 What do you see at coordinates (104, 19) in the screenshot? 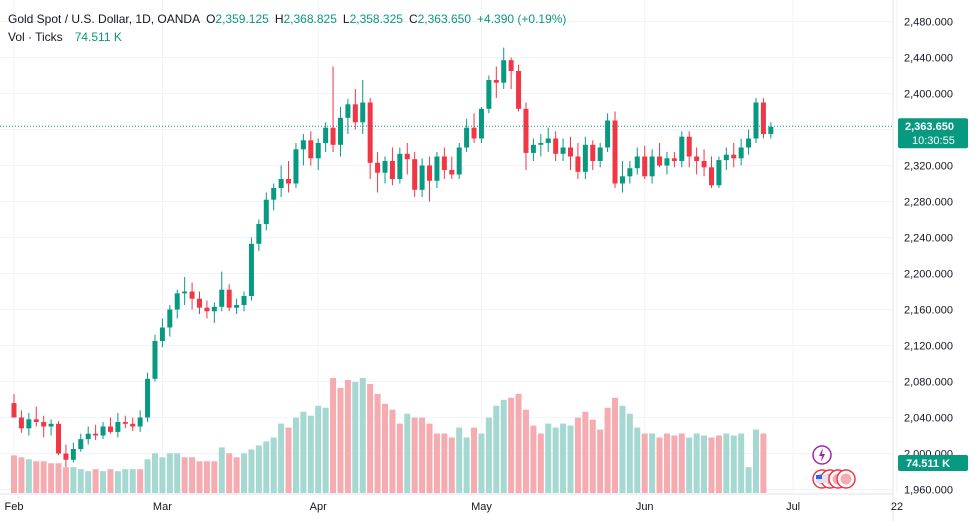
I see `legend-symbol: Gold Spot / U.S. Dollar, 1D, OANDA` at bounding box center [104, 19].